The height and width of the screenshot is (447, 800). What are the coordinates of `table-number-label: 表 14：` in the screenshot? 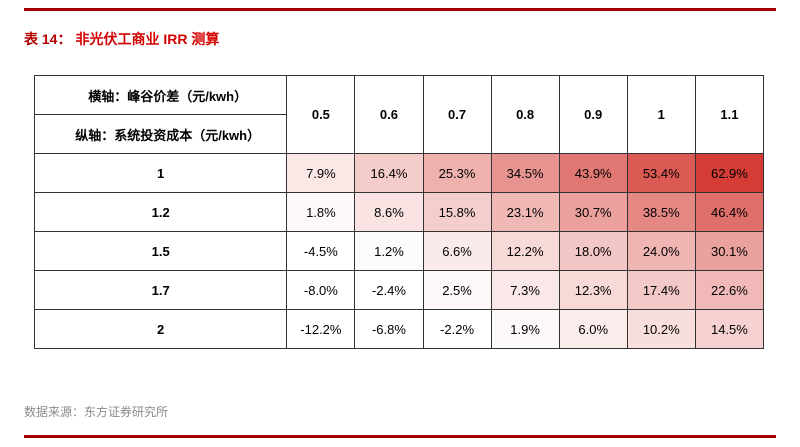 It's located at (48, 39).